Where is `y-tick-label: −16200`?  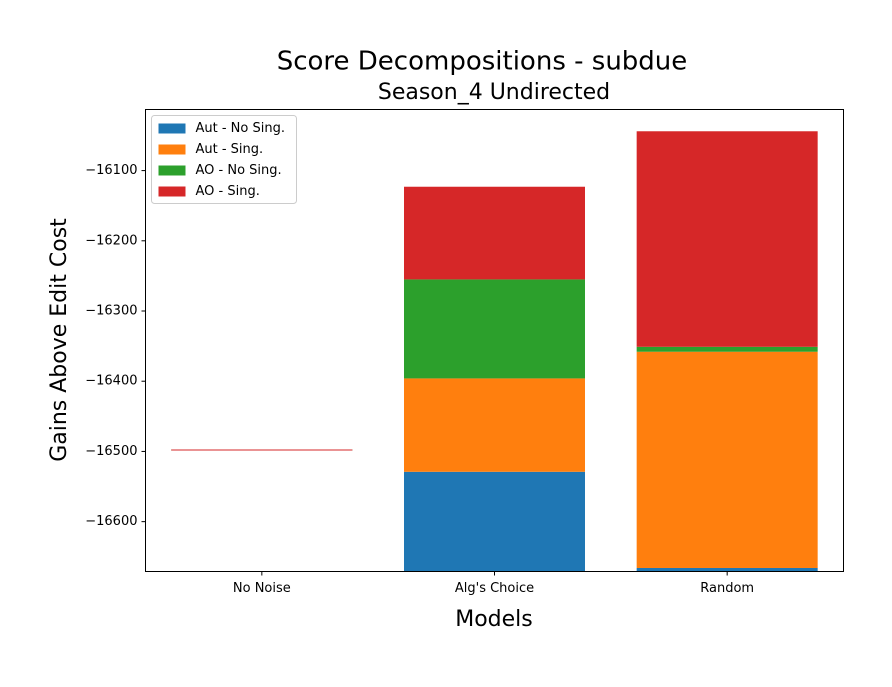 y-tick-label: −16200 is located at coordinates (111, 240).